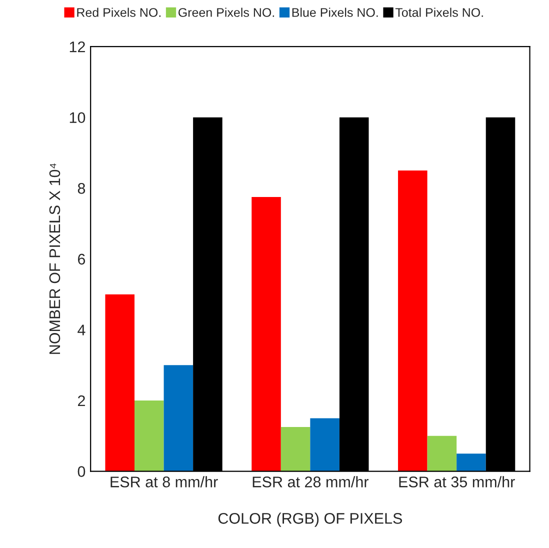 This screenshot has height=548, width=549. I want to click on y-tick-label: 6, so click(82, 259).